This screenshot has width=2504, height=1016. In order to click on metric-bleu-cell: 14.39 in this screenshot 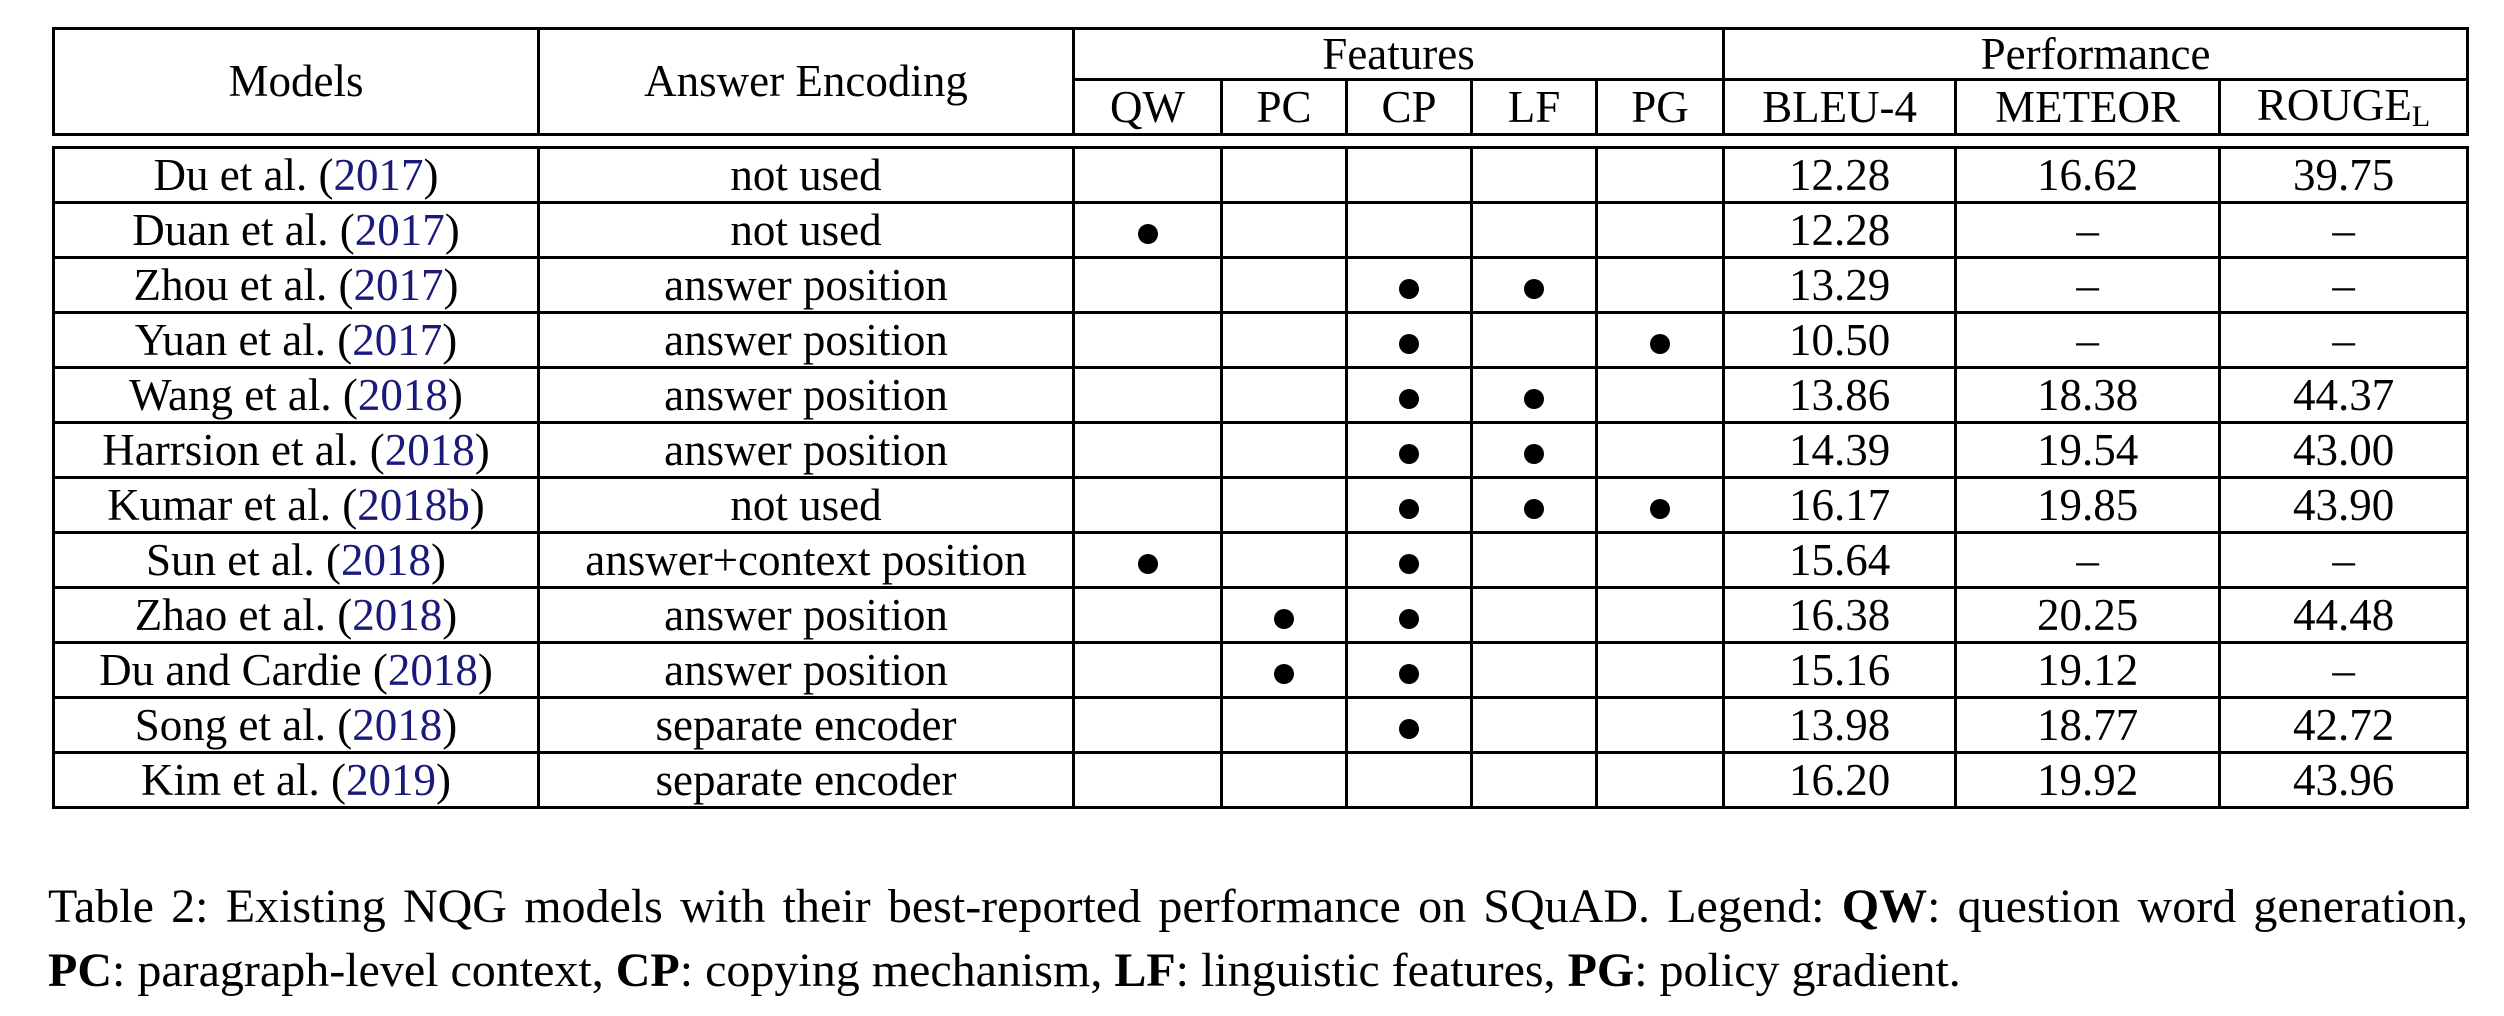, I will do `click(1840, 450)`.